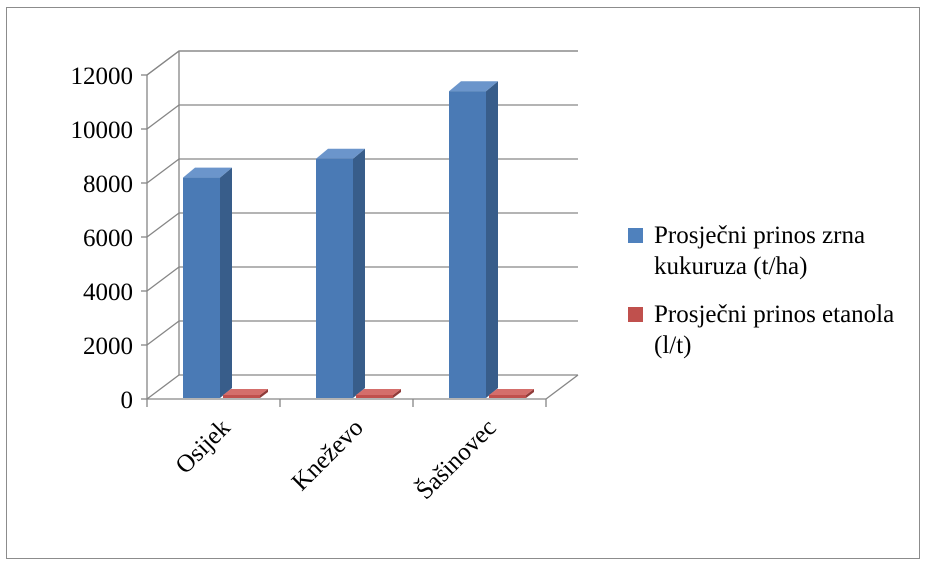 The image size is (928, 567). I want to click on y-tick-label: 8000, so click(108, 184).